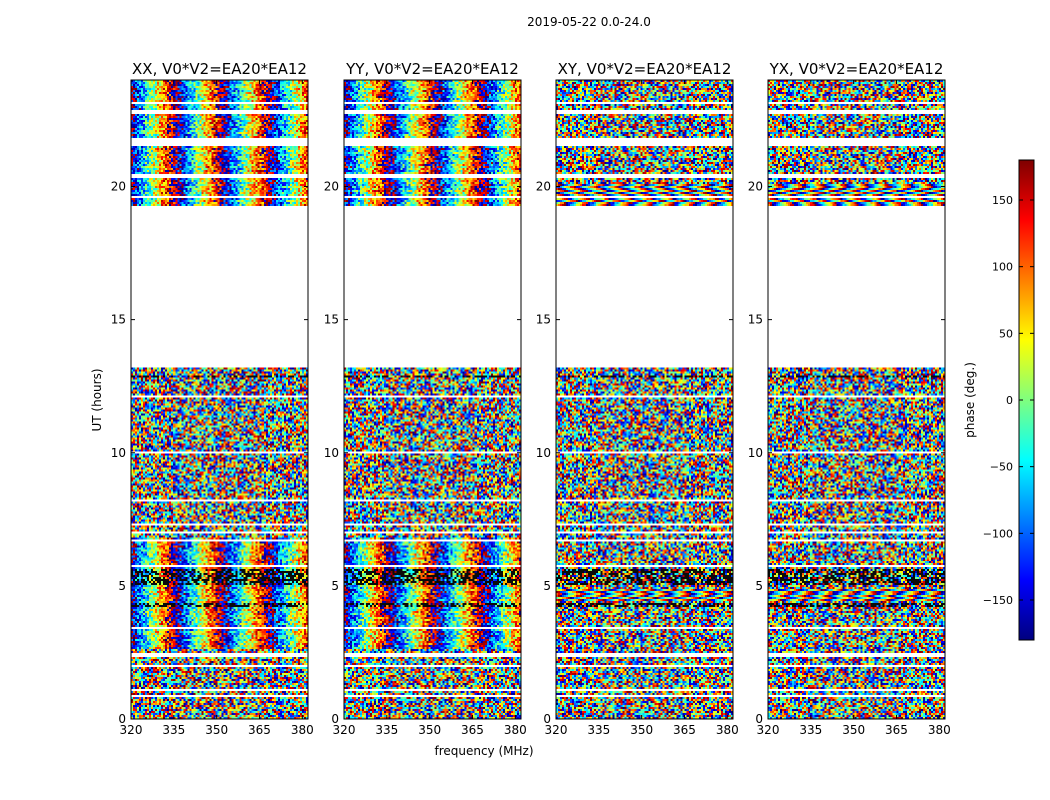 This screenshot has height=800, width=1050. Describe the element at coordinates (759, 586) in the screenshot. I see `y-tick-label-3-1: 5` at that location.